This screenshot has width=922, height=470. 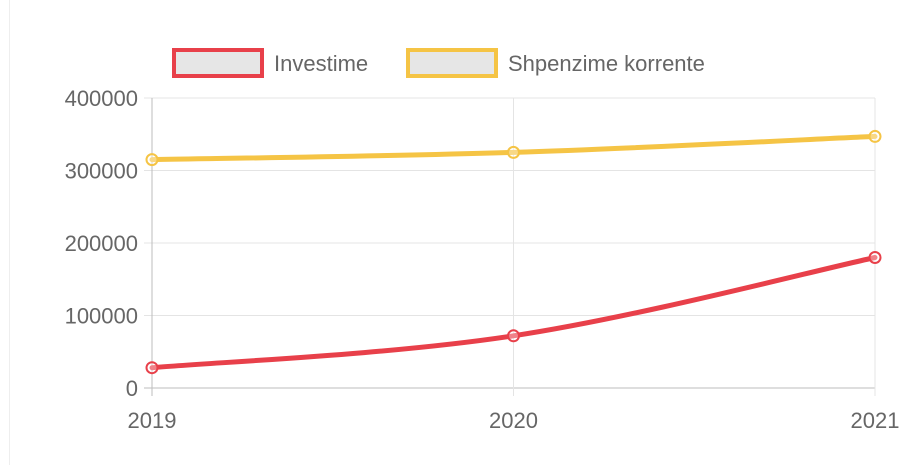 I want to click on y-tick-label: 400000, so click(x=101, y=98).